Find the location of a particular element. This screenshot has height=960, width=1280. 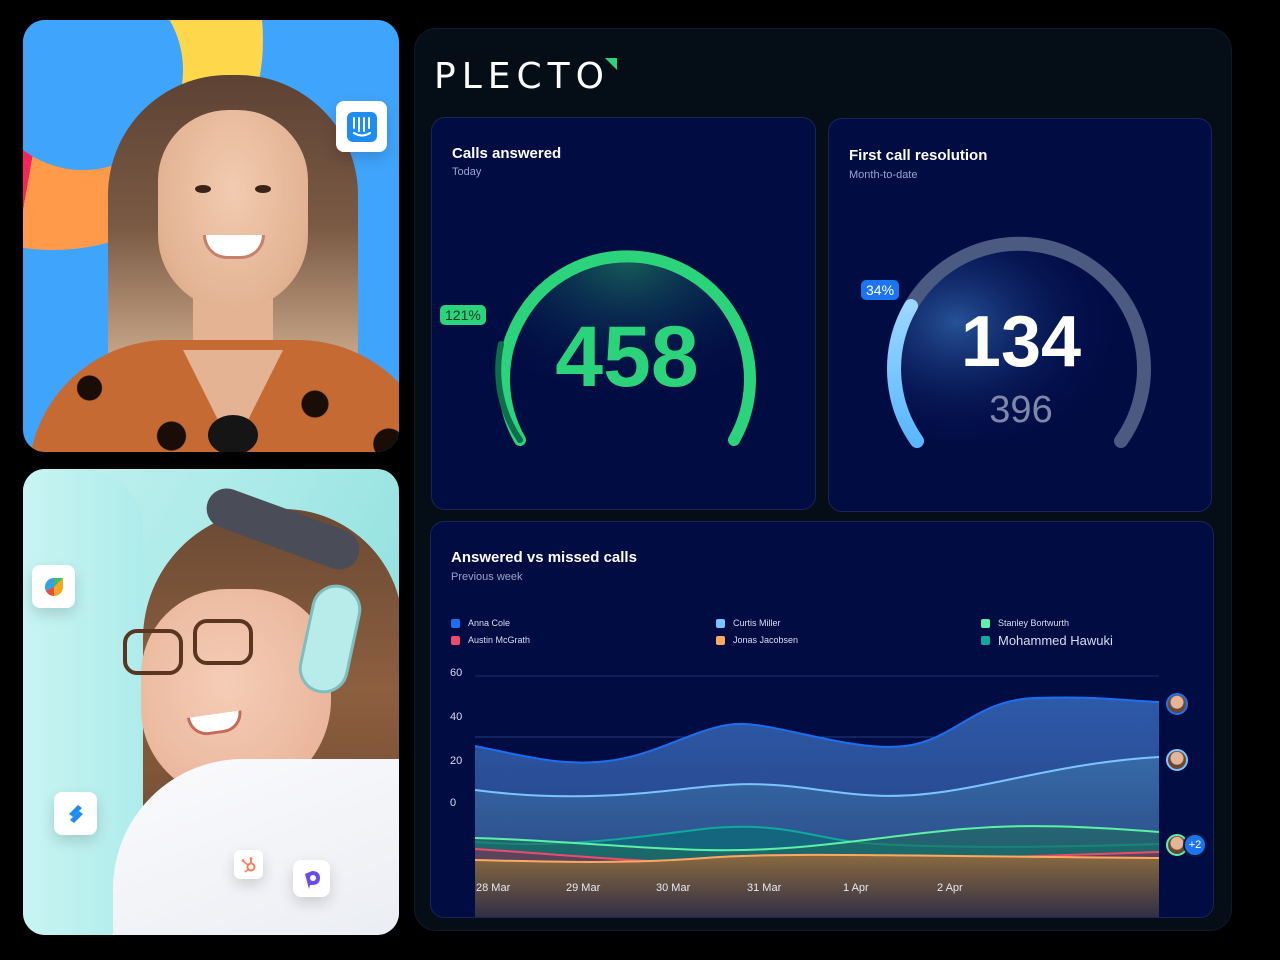

pipedrive-icon is located at coordinates (312, 879).